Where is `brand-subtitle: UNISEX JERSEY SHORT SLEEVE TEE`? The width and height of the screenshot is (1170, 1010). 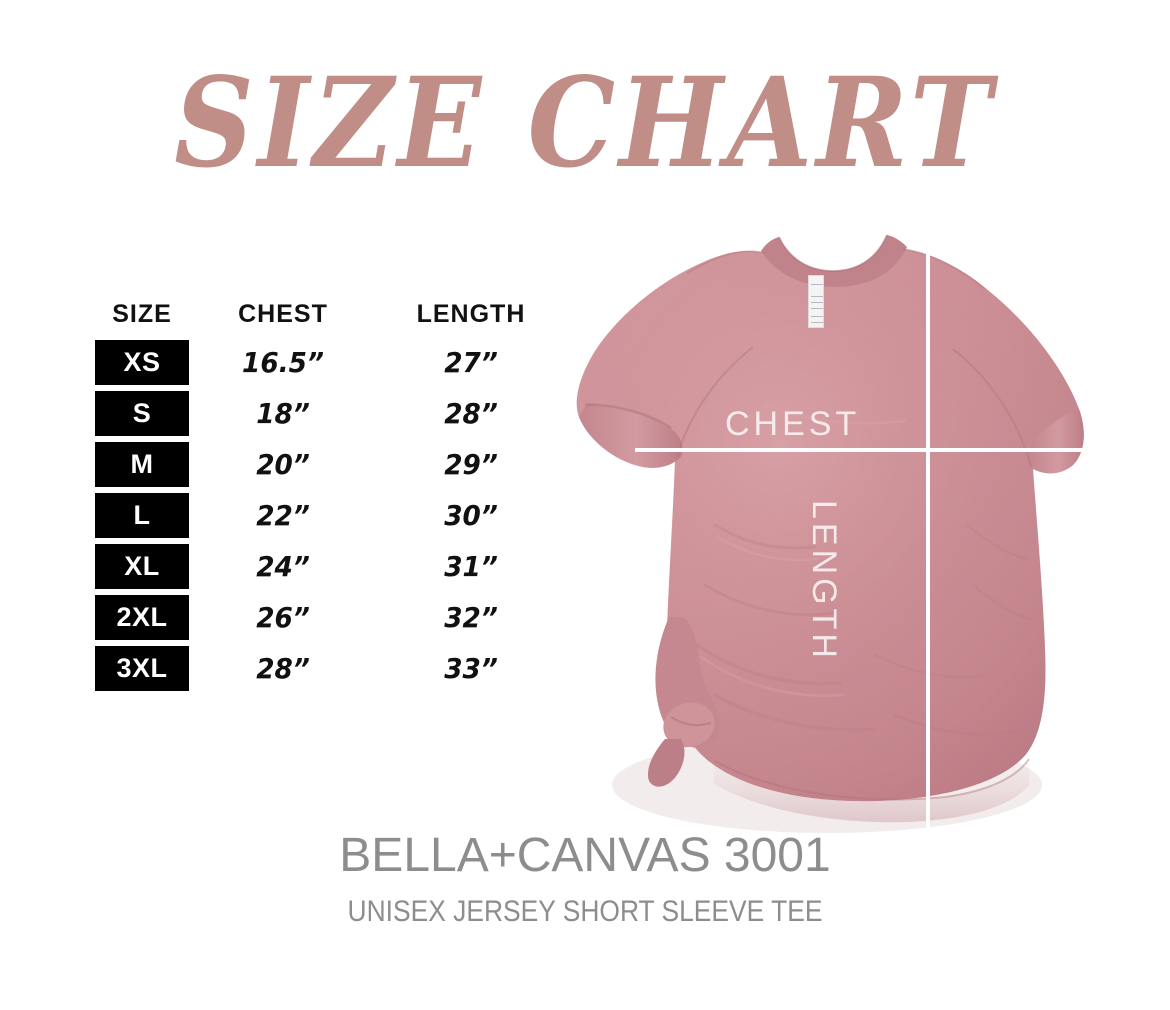 brand-subtitle: UNISEX JERSEY SHORT SLEEVE TEE is located at coordinates (585, 911).